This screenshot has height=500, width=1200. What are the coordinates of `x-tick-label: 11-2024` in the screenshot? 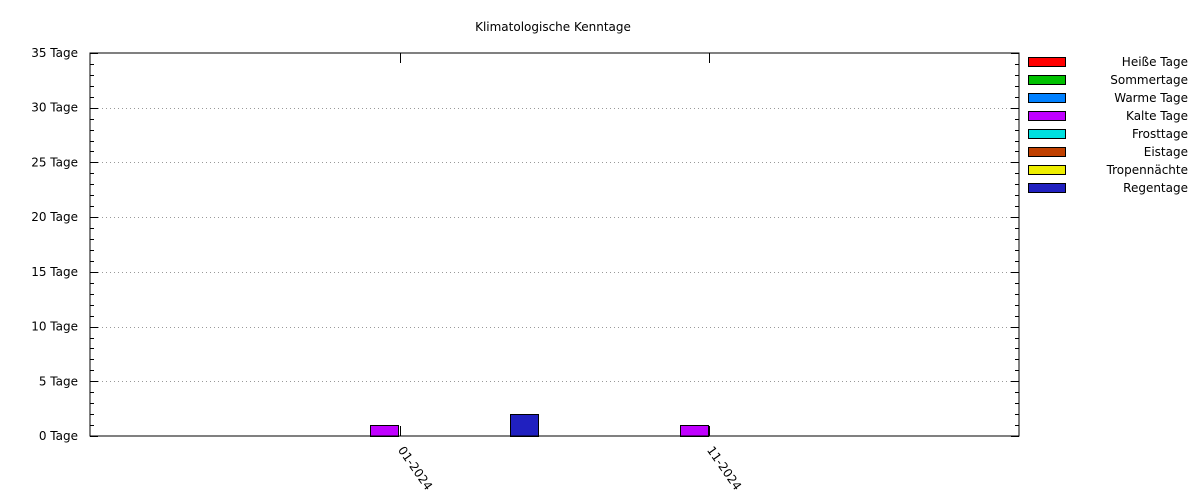 It's located at (724, 468).